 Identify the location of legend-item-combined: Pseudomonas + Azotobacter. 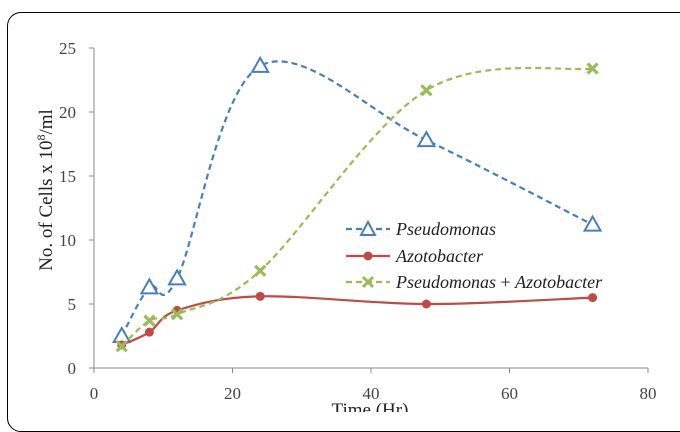
(474, 282).